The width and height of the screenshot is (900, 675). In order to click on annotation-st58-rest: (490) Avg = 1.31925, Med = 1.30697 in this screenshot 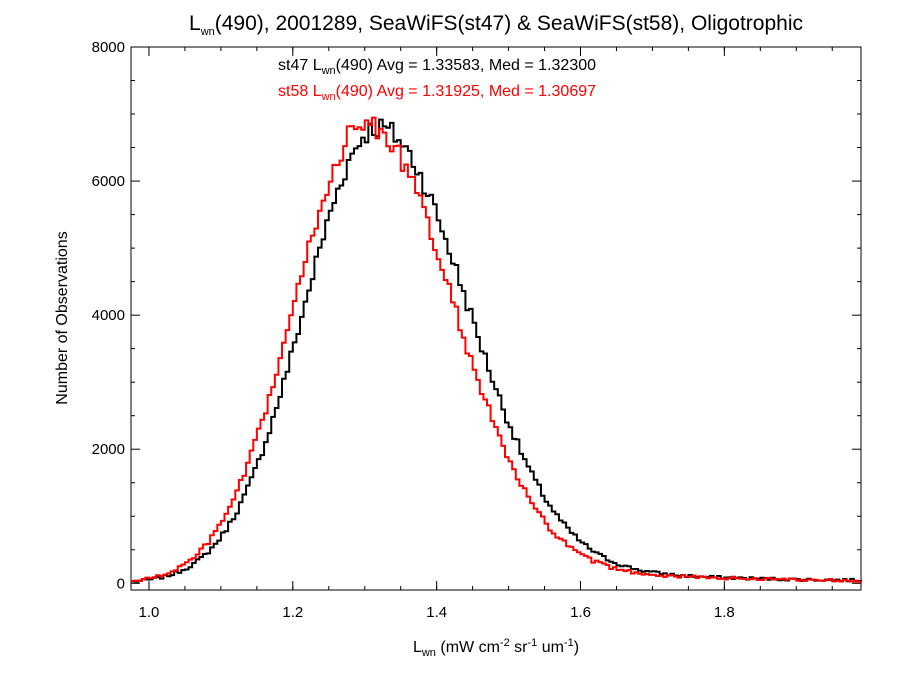, I will do `click(466, 91)`.